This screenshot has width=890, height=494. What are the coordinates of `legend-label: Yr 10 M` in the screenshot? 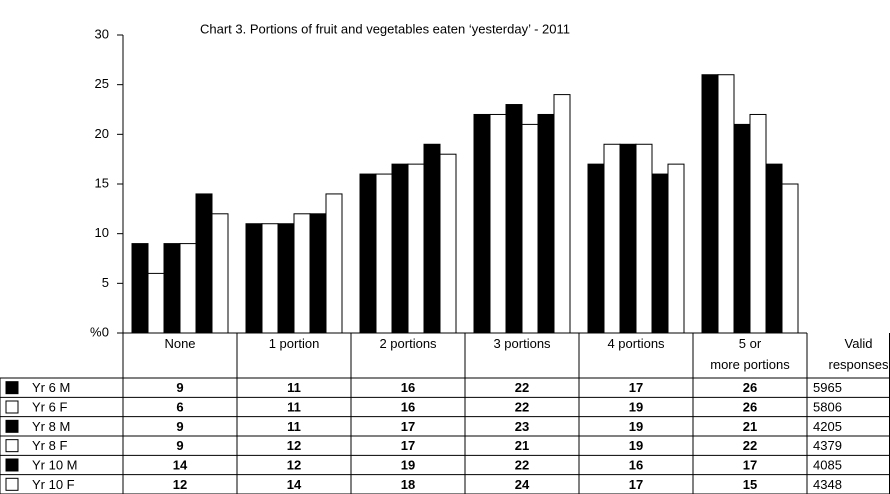 It's located at (55, 464).